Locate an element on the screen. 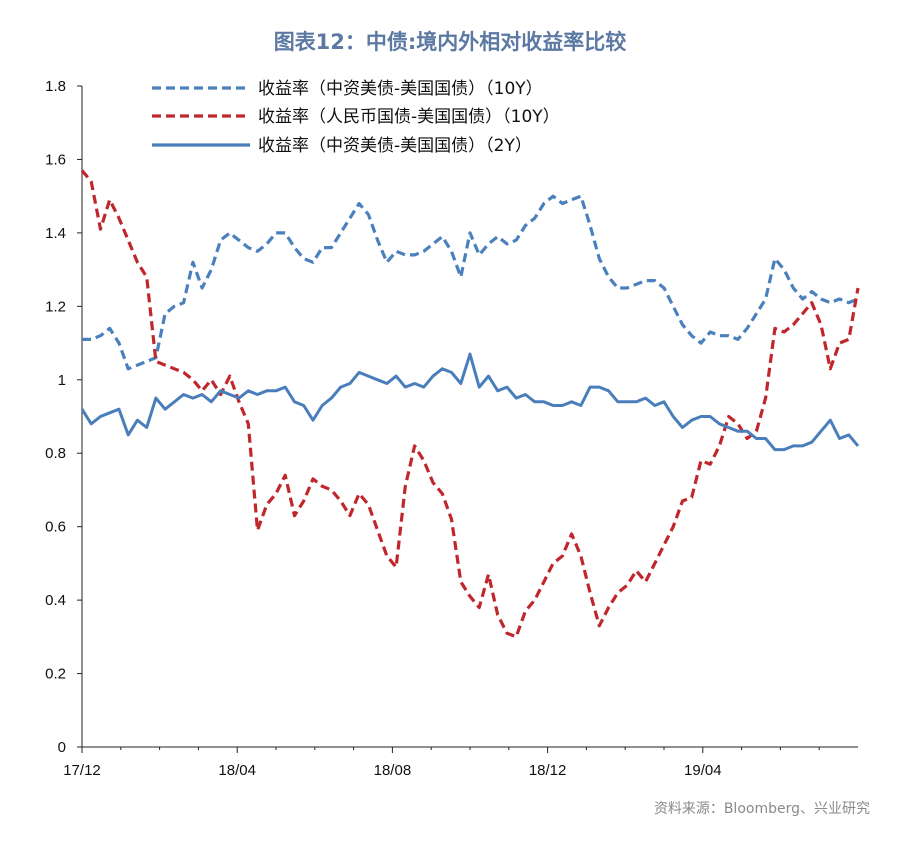  y-tick-label: 0.8 is located at coordinates (55, 453).